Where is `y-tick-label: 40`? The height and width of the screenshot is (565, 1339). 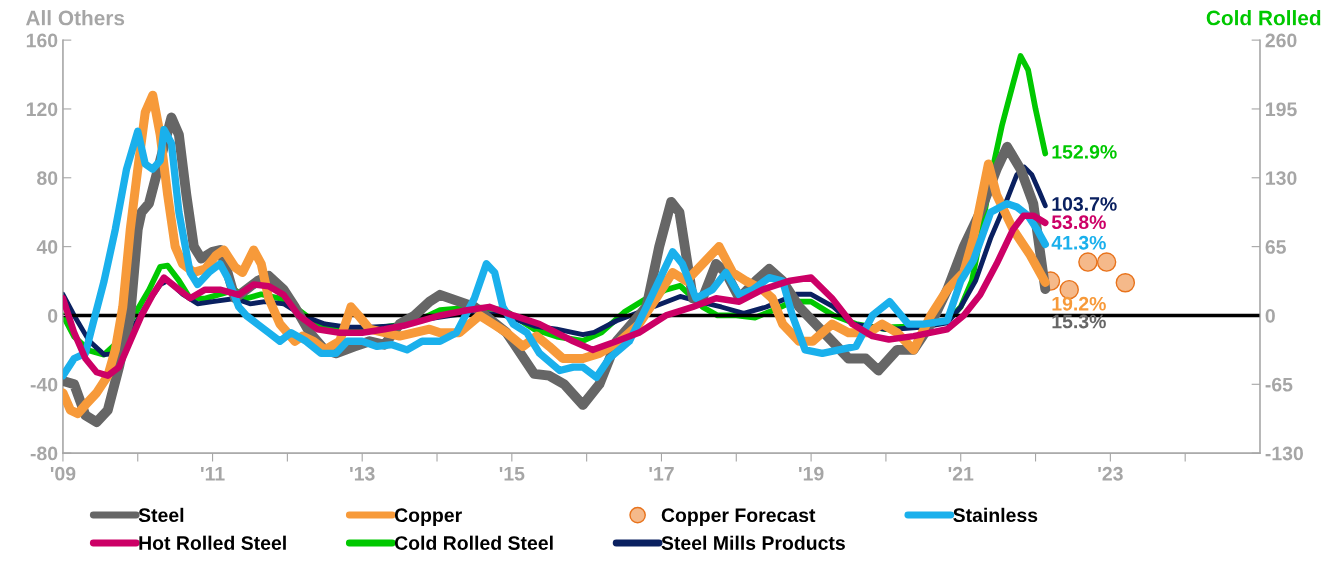 y-tick-label: 40 is located at coordinates (47, 247).